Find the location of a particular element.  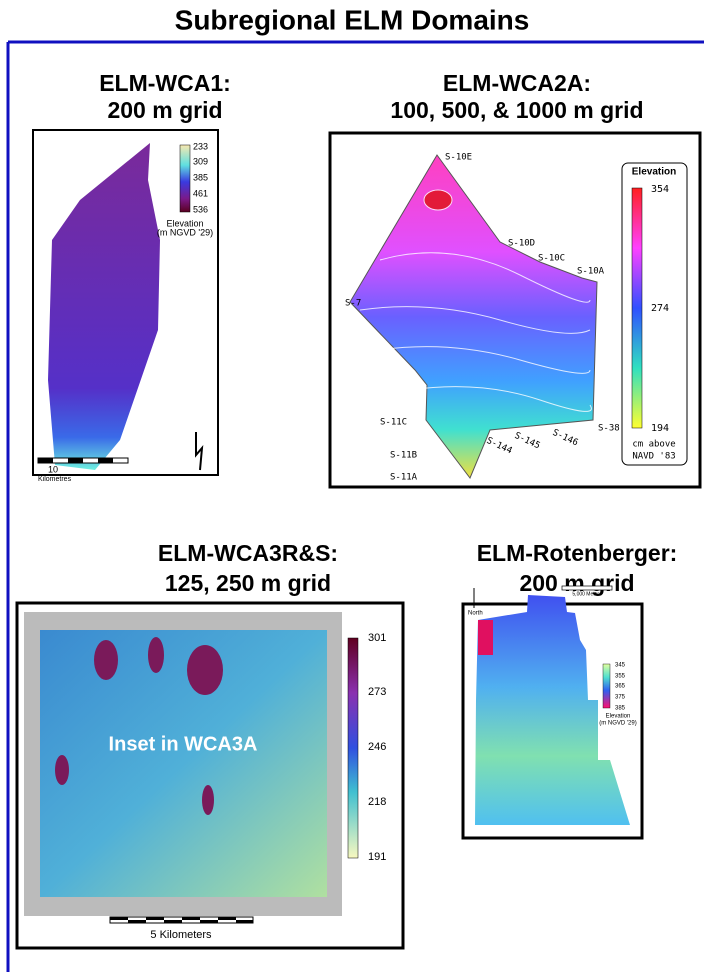

station-label: S-11A is located at coordinates (404, 478).